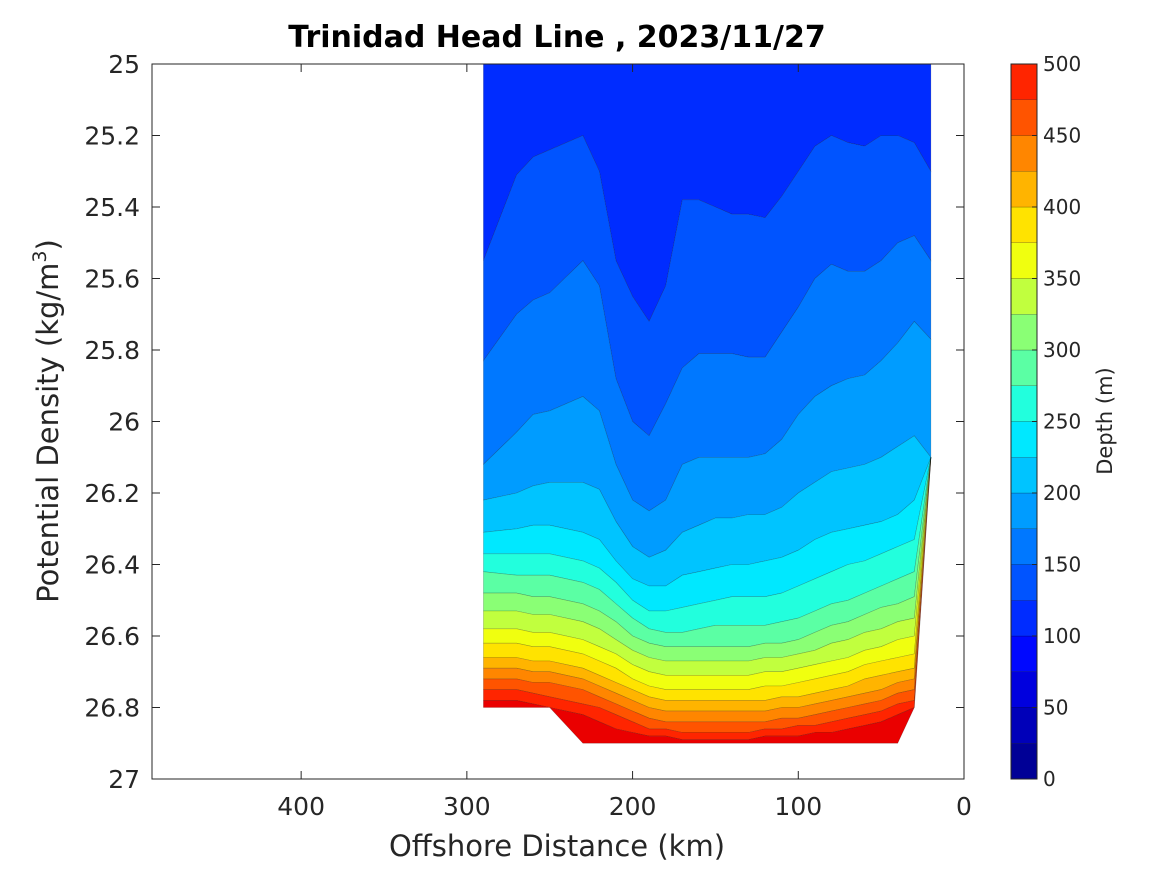 The height and width of the screenshot is (875, 1167). Describe the element at coordinates (1062, 136) in the screenshot. I see `colorbar-tick-label: 450` at that location.